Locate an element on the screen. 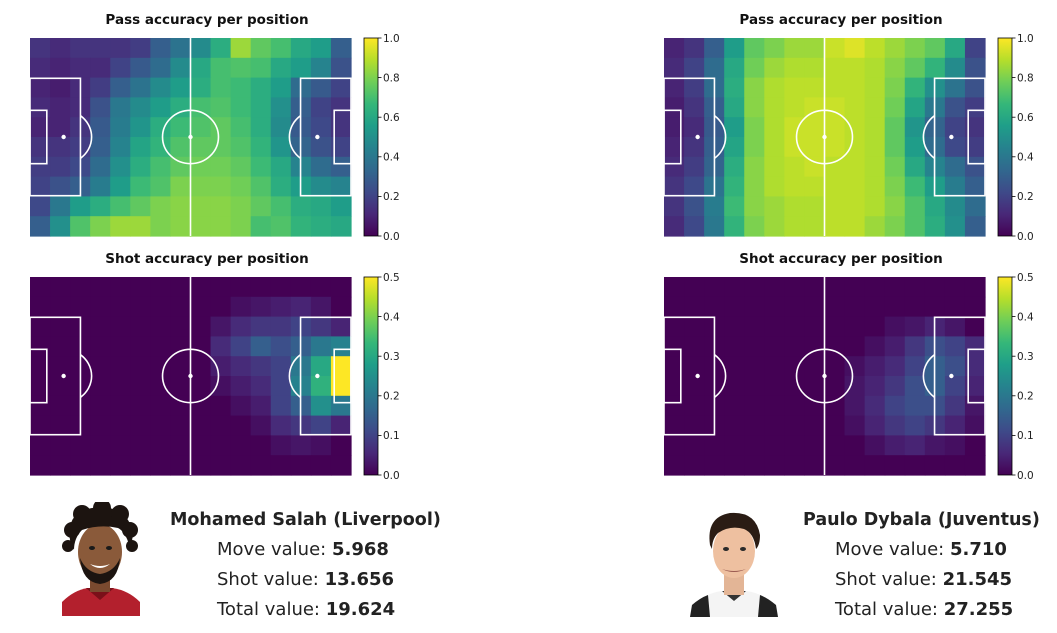 The height and width of the screenshot is (633, 1057). total-value-number: 19.624 is located at coordinates (360, 609).